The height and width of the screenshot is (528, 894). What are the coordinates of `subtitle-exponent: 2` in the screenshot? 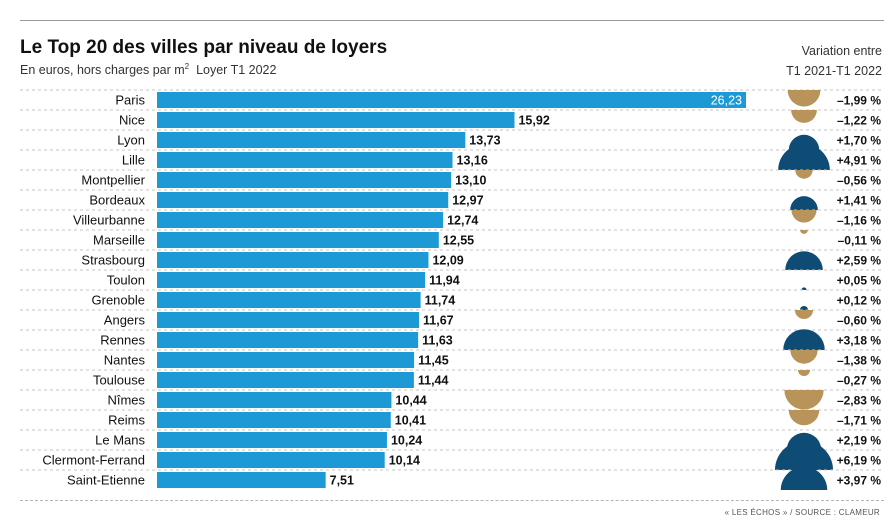 It's located at (187, 66).